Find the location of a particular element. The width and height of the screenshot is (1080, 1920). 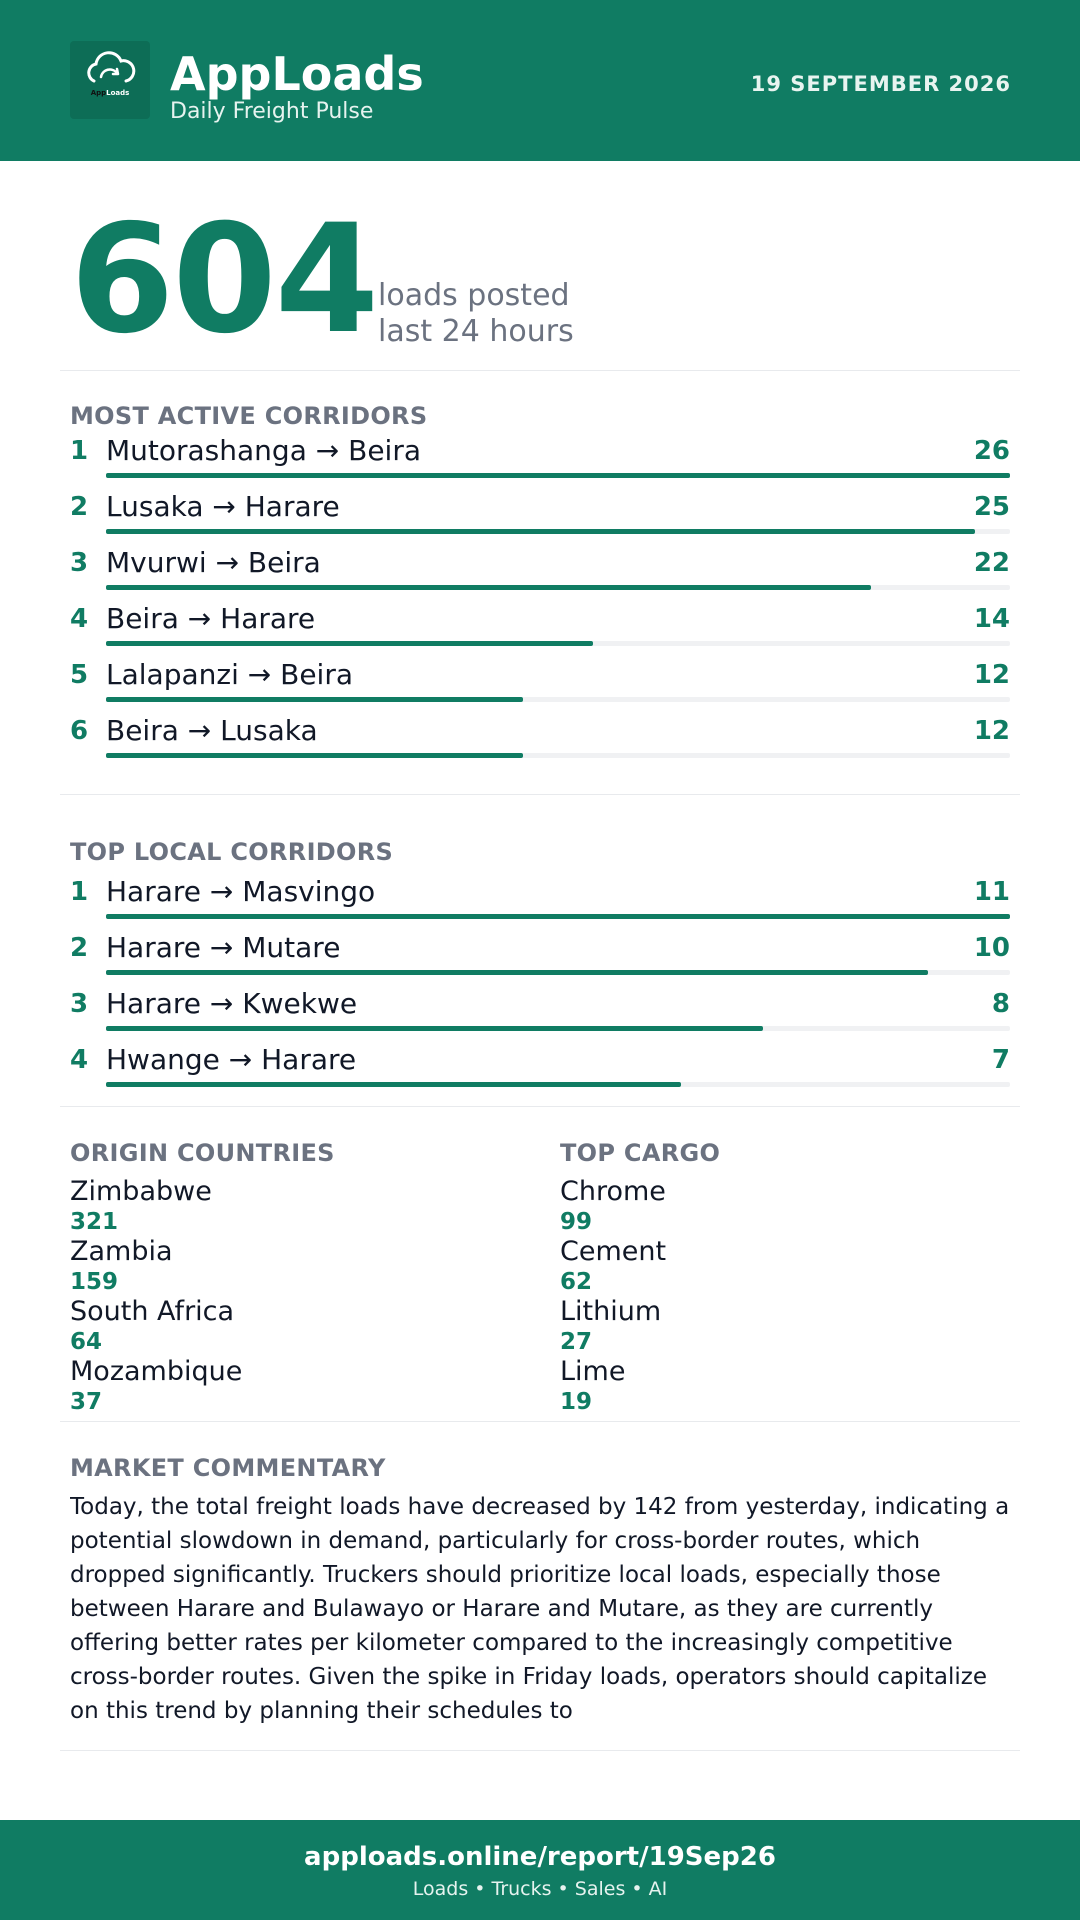

report-link: apploads.online/report/19Sep26 is located at coordinates (540, 1857).